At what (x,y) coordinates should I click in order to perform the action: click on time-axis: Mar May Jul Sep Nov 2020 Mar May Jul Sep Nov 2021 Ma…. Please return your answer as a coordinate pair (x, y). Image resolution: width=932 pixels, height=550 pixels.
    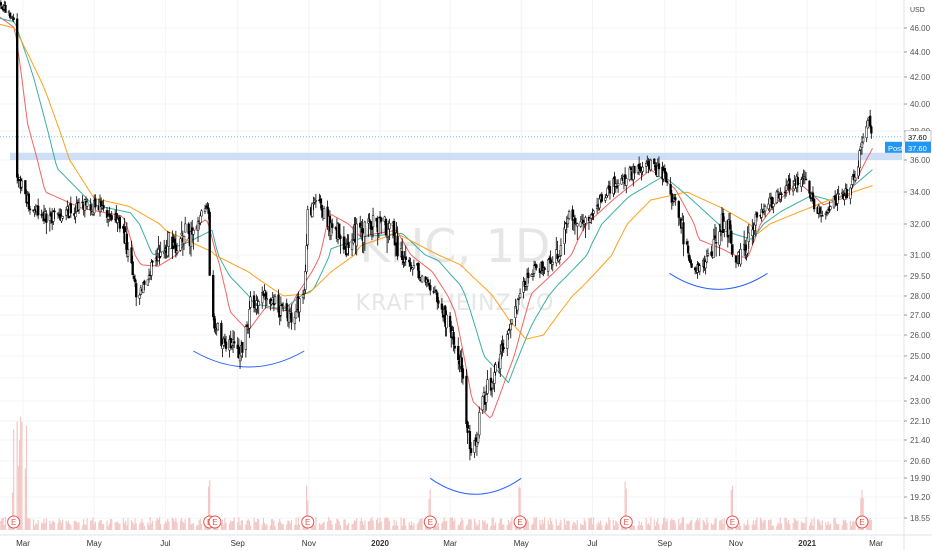
    Looking at the image, I should click on (466, 541).